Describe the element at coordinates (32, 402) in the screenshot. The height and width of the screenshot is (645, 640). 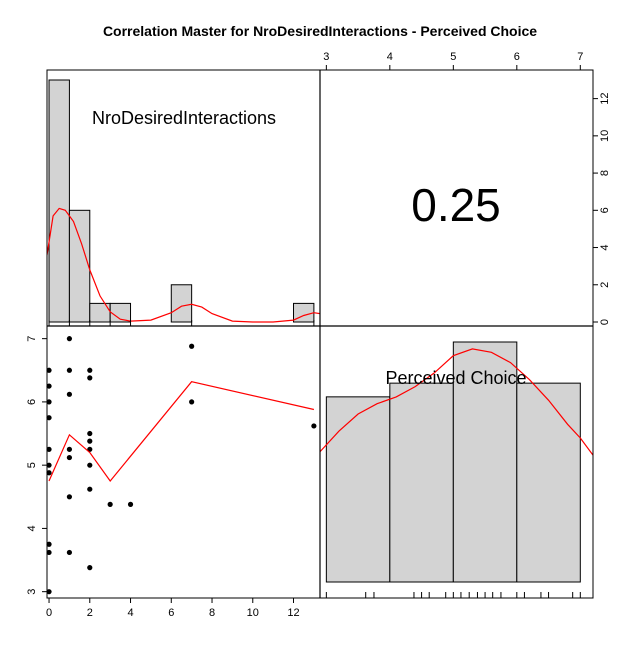
I see `tick-label-choice-y: 6` at that location.